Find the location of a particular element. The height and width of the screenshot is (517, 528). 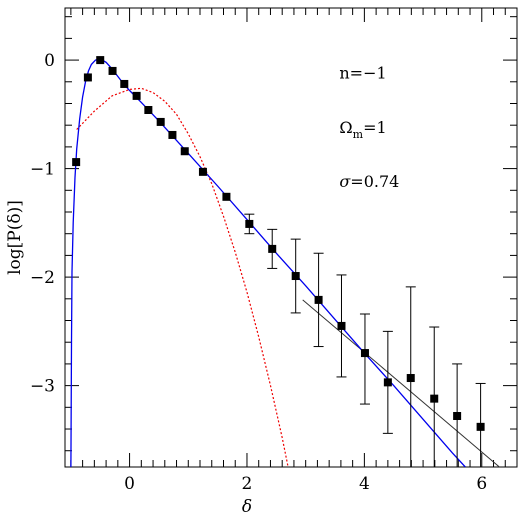

x-tick-label: 6 is located at coordinates (481, 484).